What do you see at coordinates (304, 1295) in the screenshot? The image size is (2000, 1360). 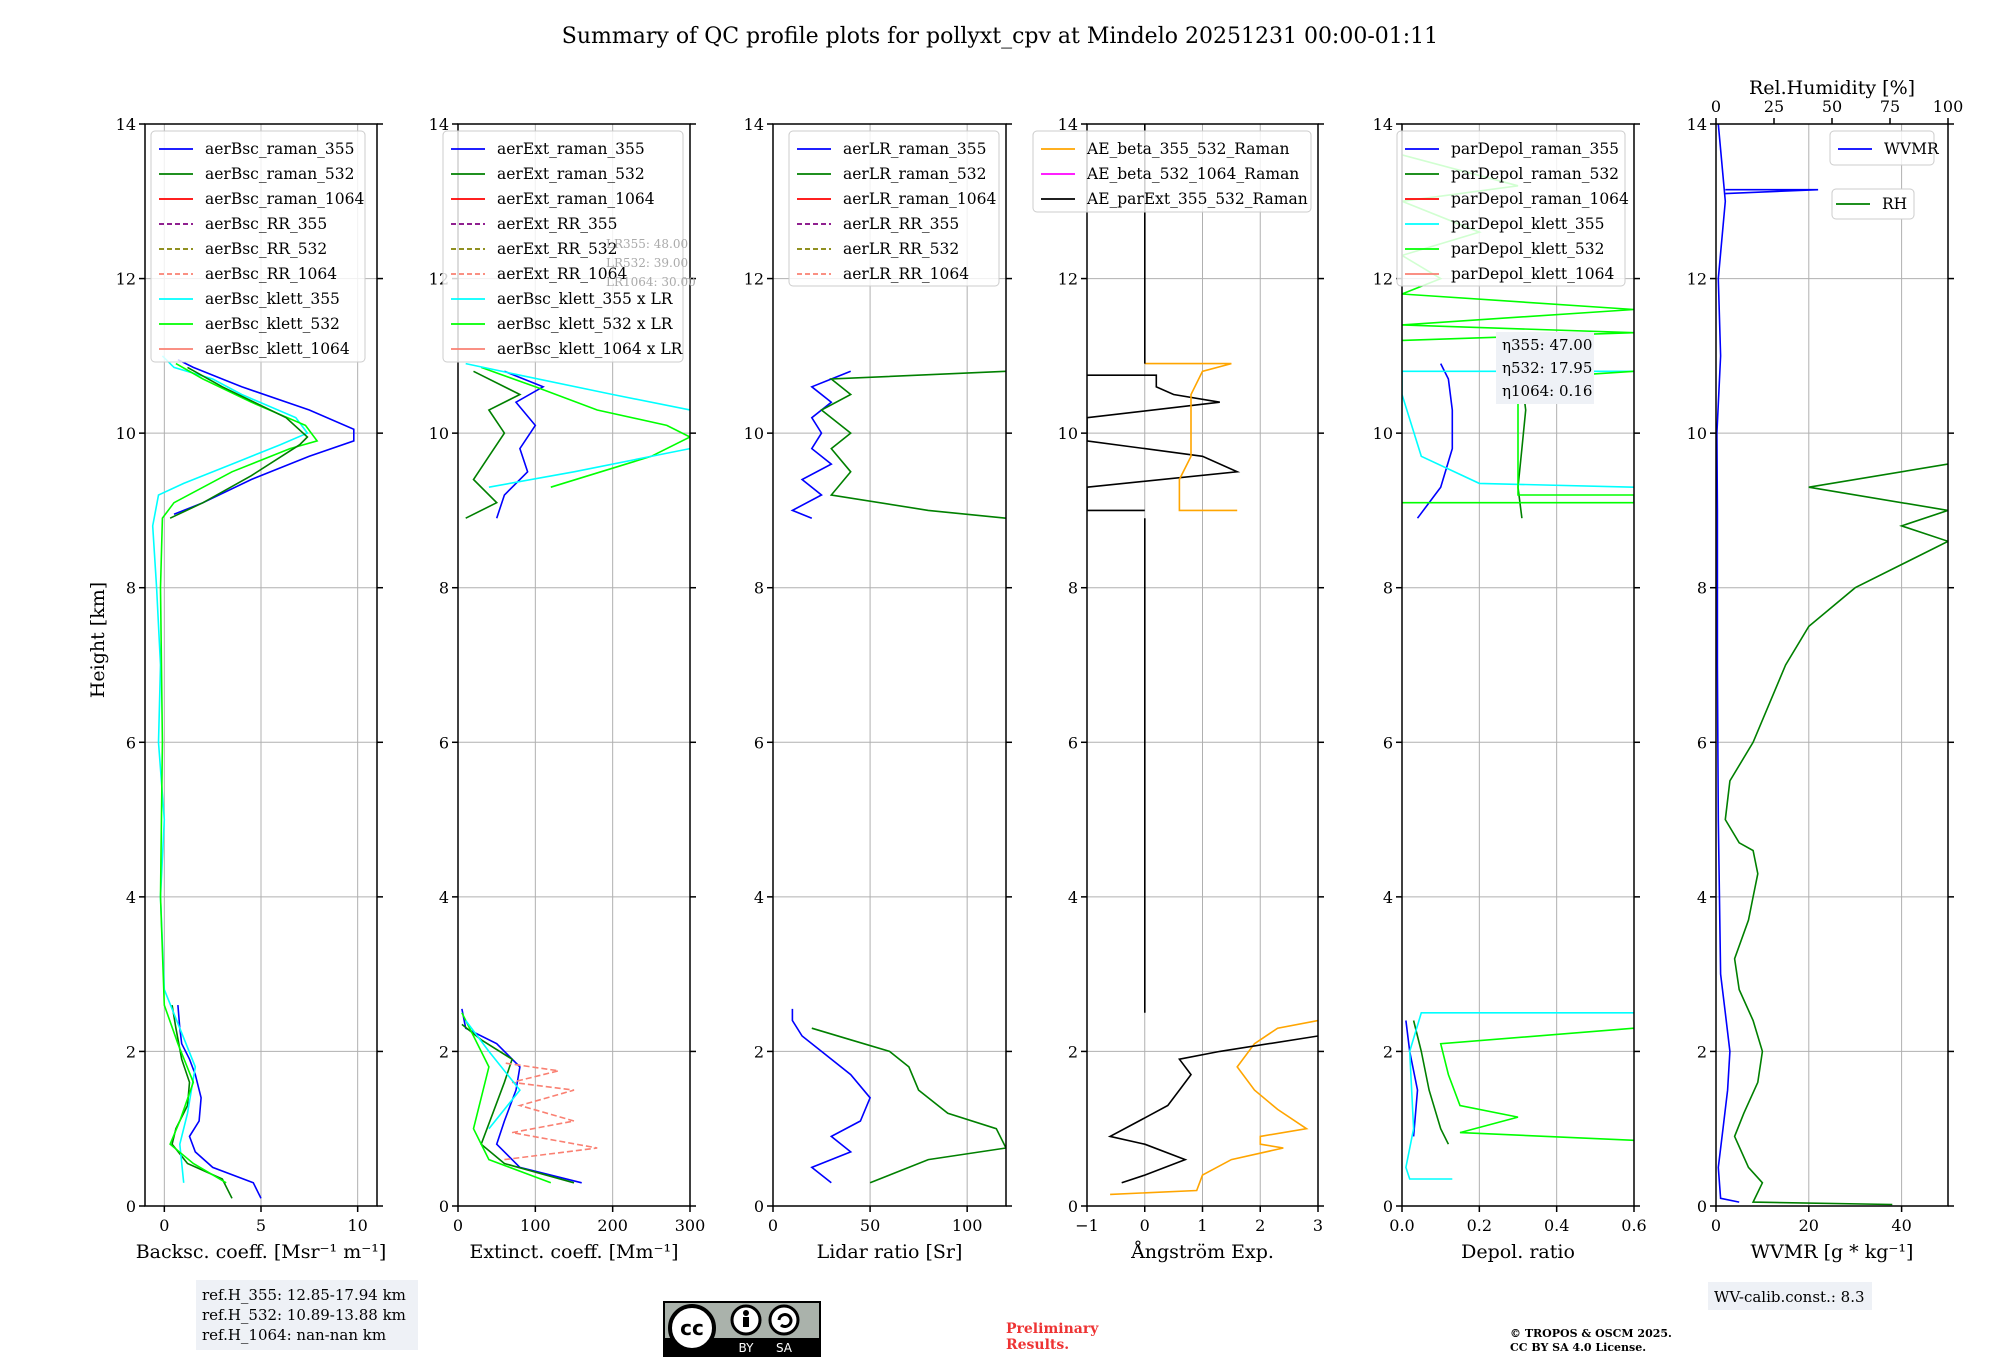 I see `ref-height-355: ref.H_355: 12.85-17.94 km` at bounding box center [304, 1295].